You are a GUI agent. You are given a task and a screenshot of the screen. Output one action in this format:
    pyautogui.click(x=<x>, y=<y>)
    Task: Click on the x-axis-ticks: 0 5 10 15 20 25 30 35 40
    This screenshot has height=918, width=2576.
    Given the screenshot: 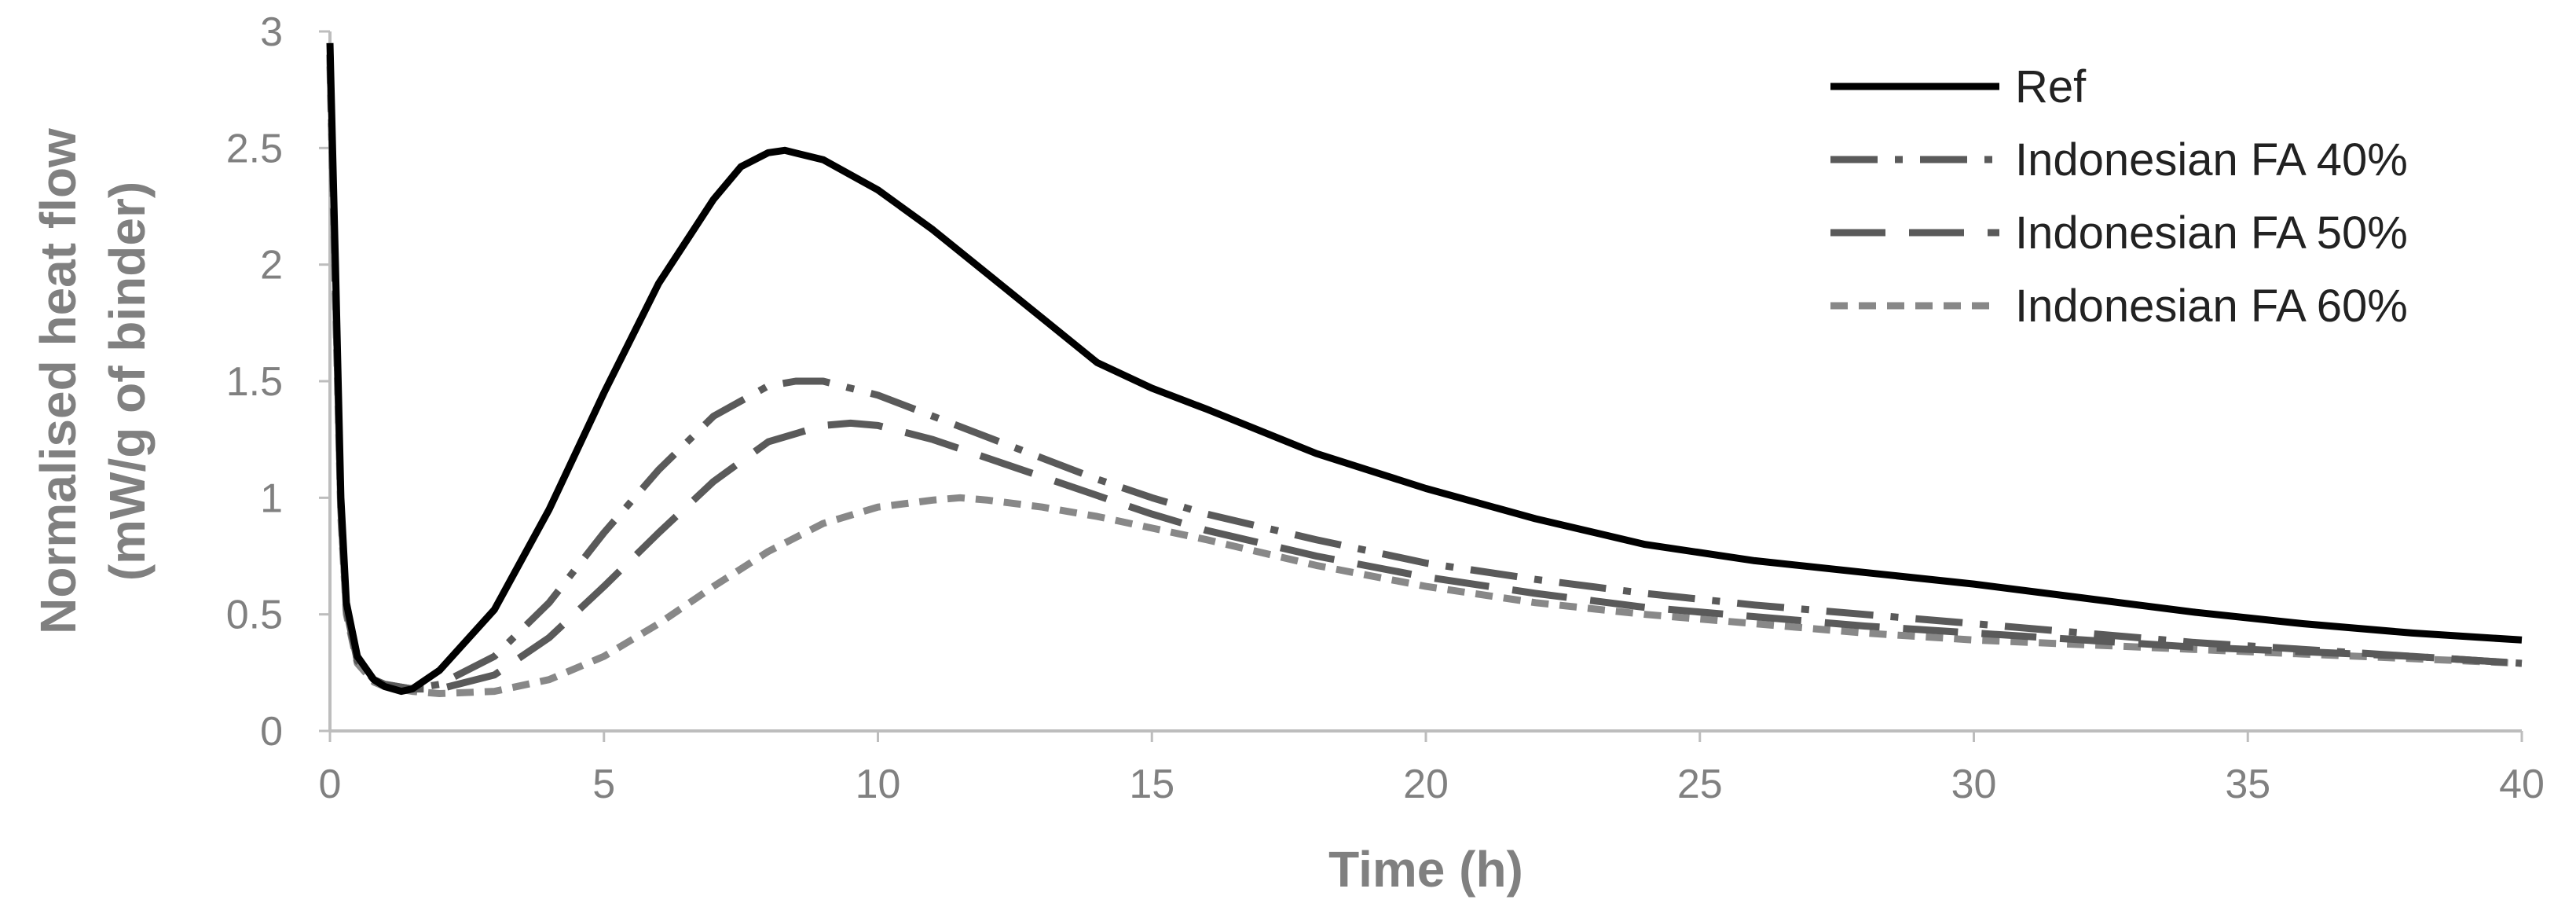 What is the action you would take?
    pyautogui.click(x=1432, y=769)
    